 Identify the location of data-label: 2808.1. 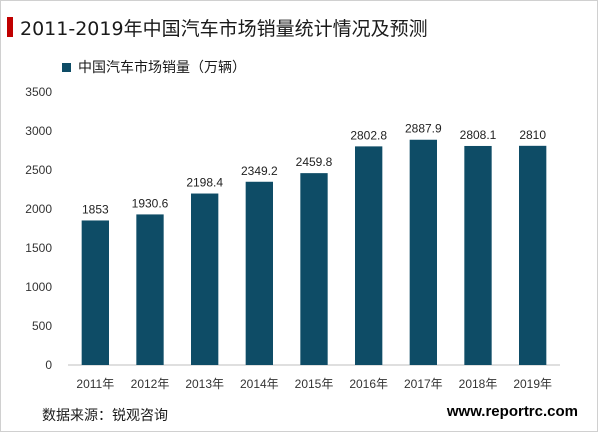
(478, 135).